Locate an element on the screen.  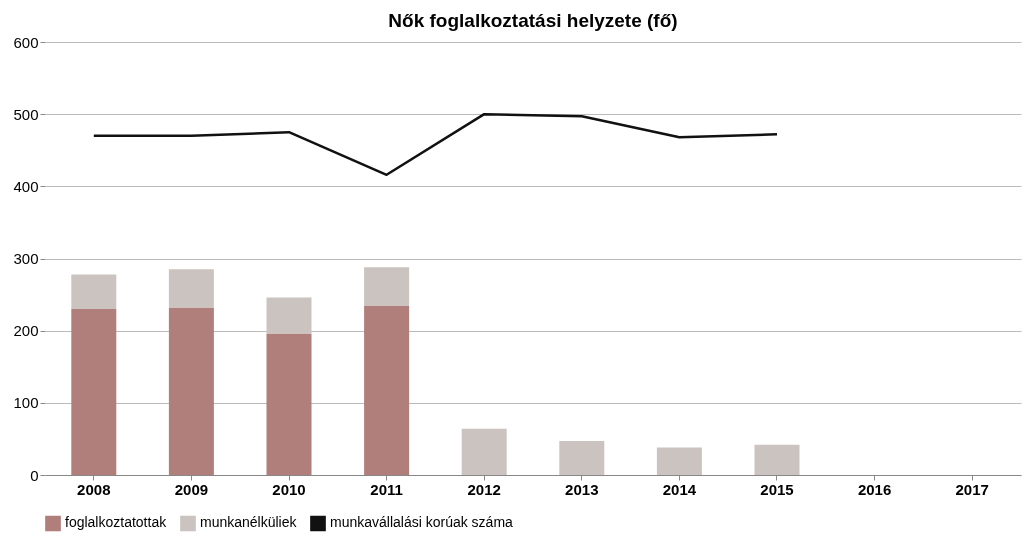
y-tick-label: 400 is located at coordinates (26, 186).